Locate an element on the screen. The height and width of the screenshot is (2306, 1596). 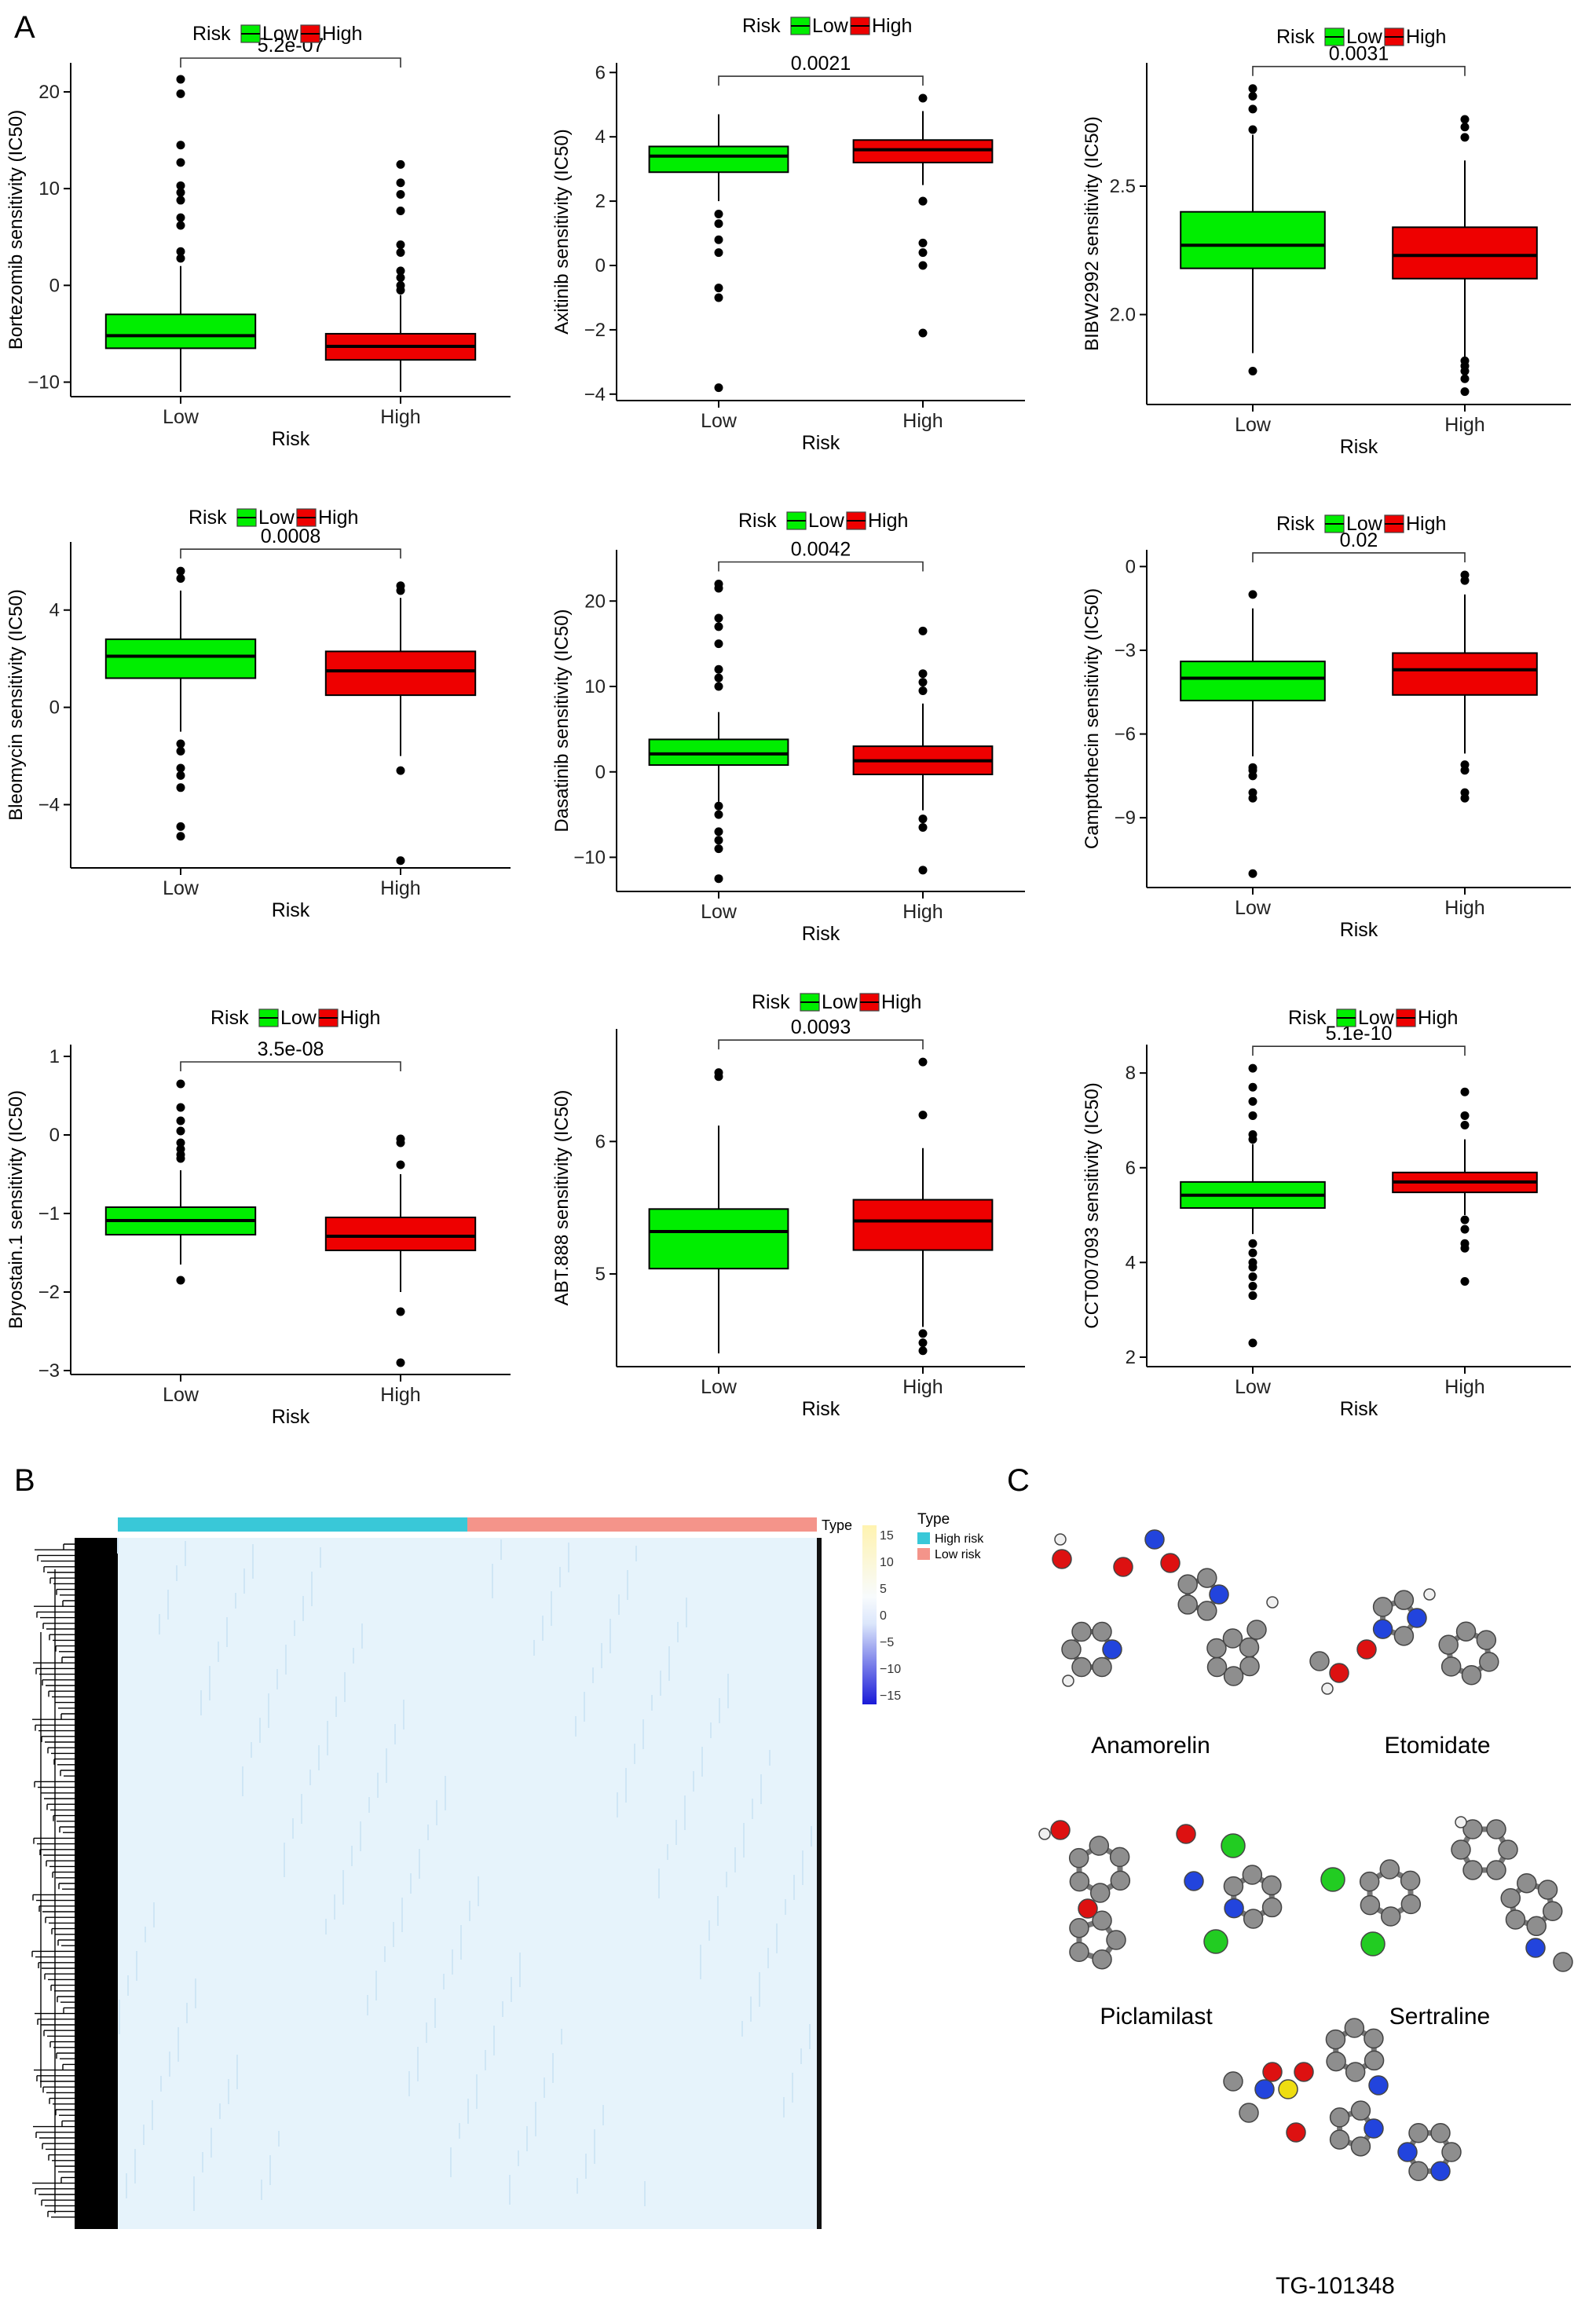
y-tick-label: −6 is located at coordinates (1125, 734).